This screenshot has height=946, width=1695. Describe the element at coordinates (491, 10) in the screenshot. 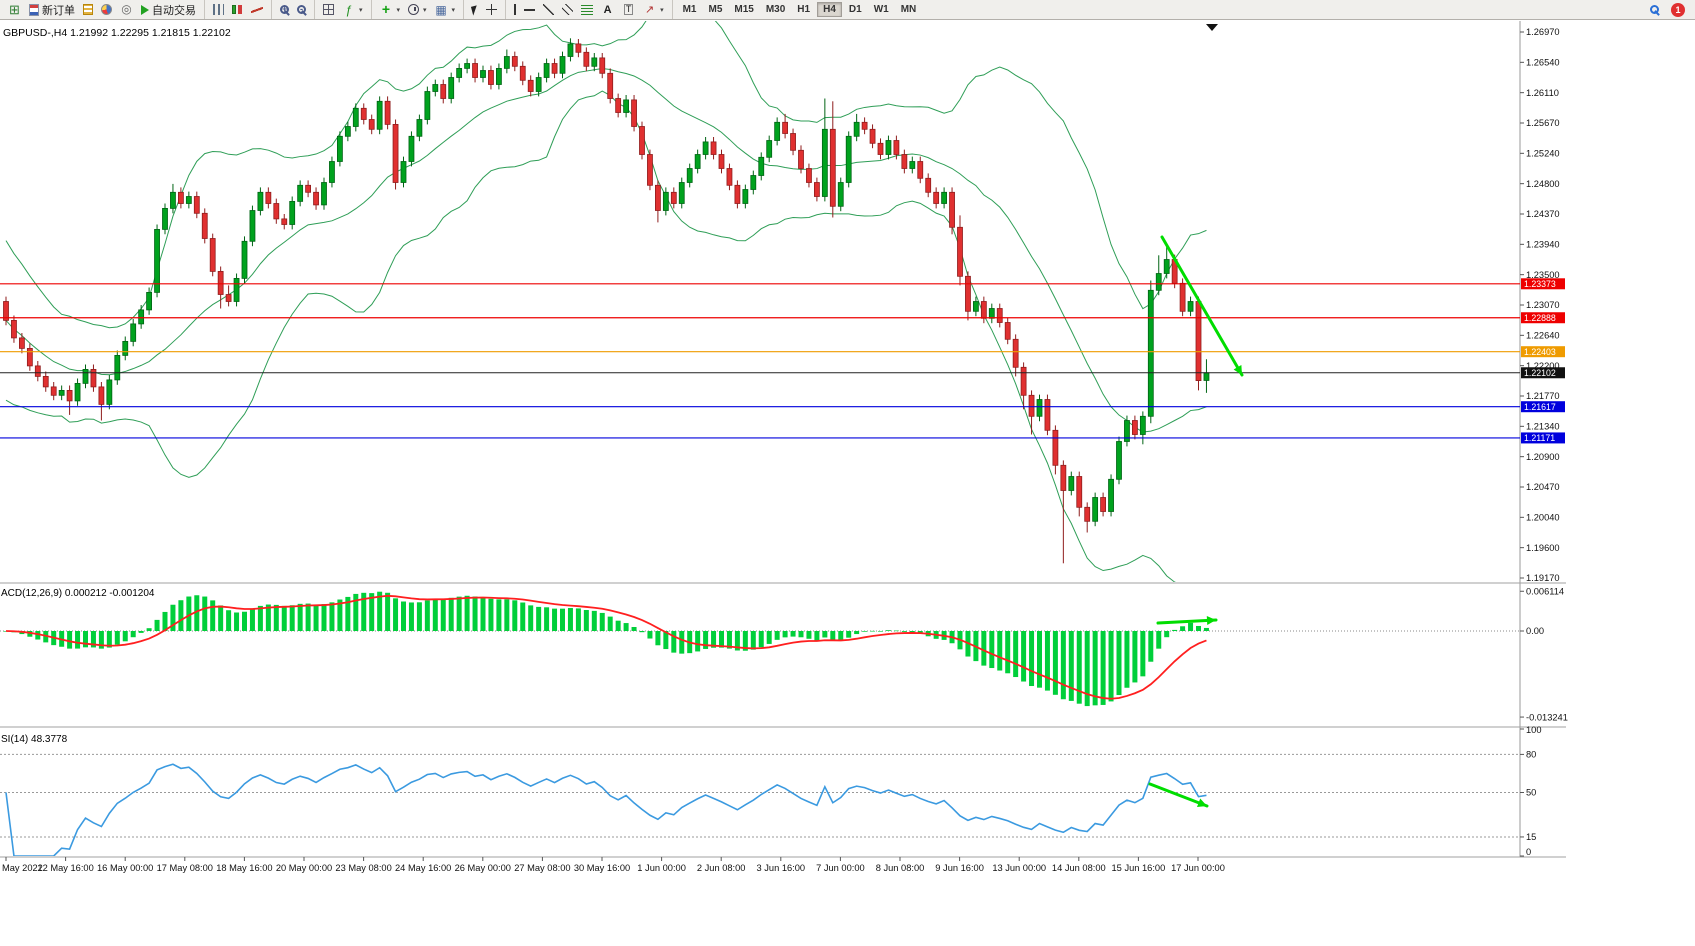

I see `crosshair-button` at that location.